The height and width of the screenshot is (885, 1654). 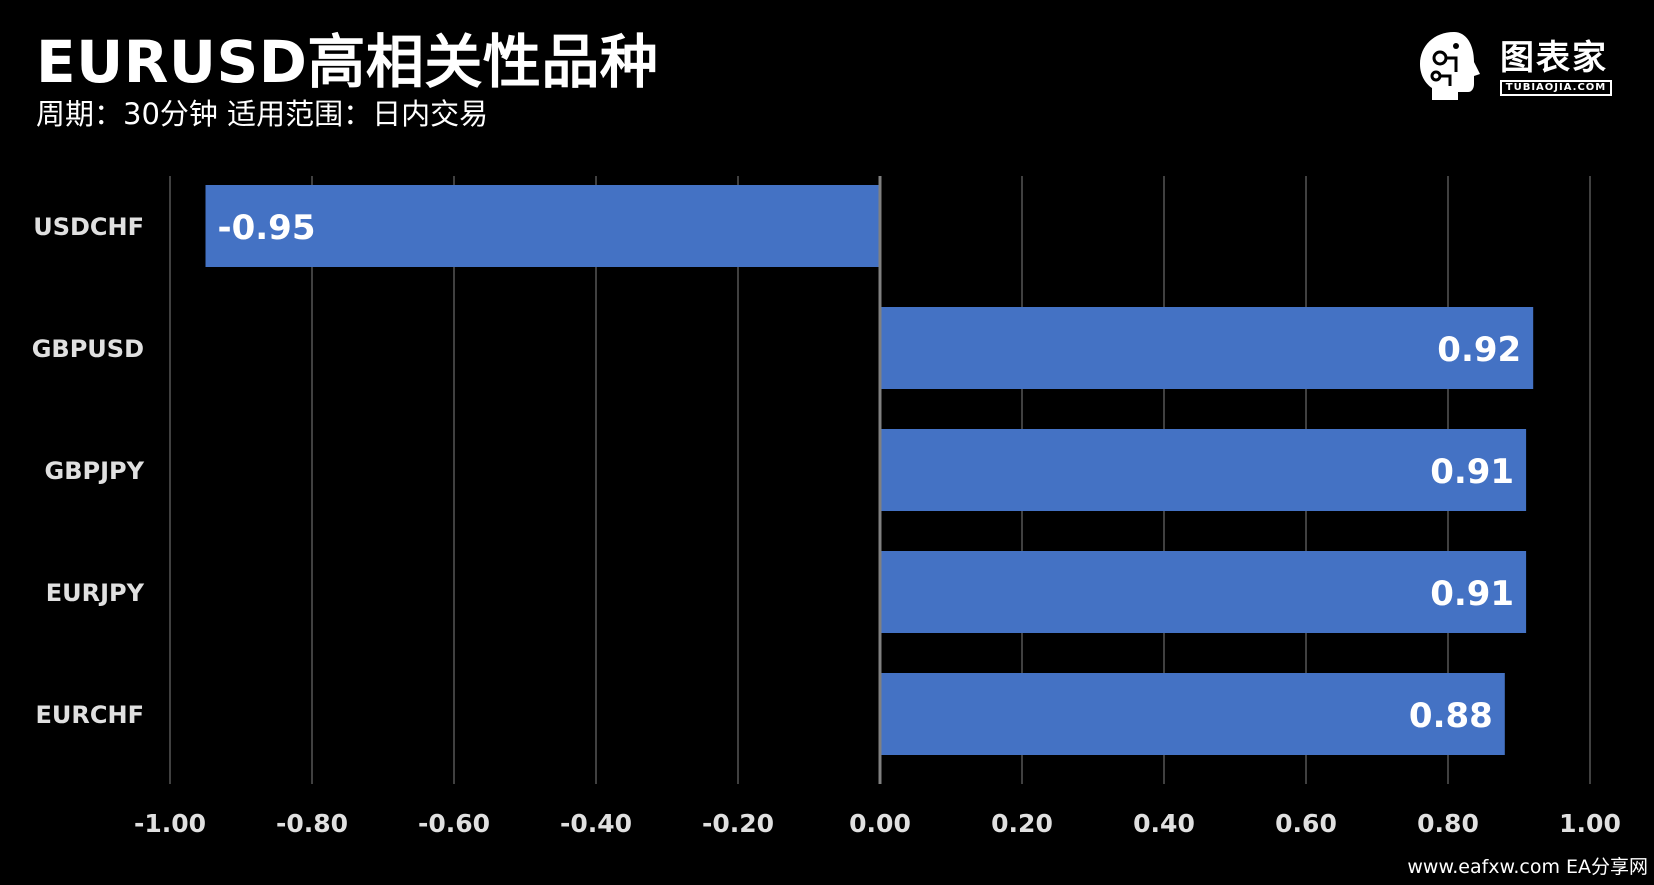 I want to click on bar-usdchf, so click(x=542, y=226).